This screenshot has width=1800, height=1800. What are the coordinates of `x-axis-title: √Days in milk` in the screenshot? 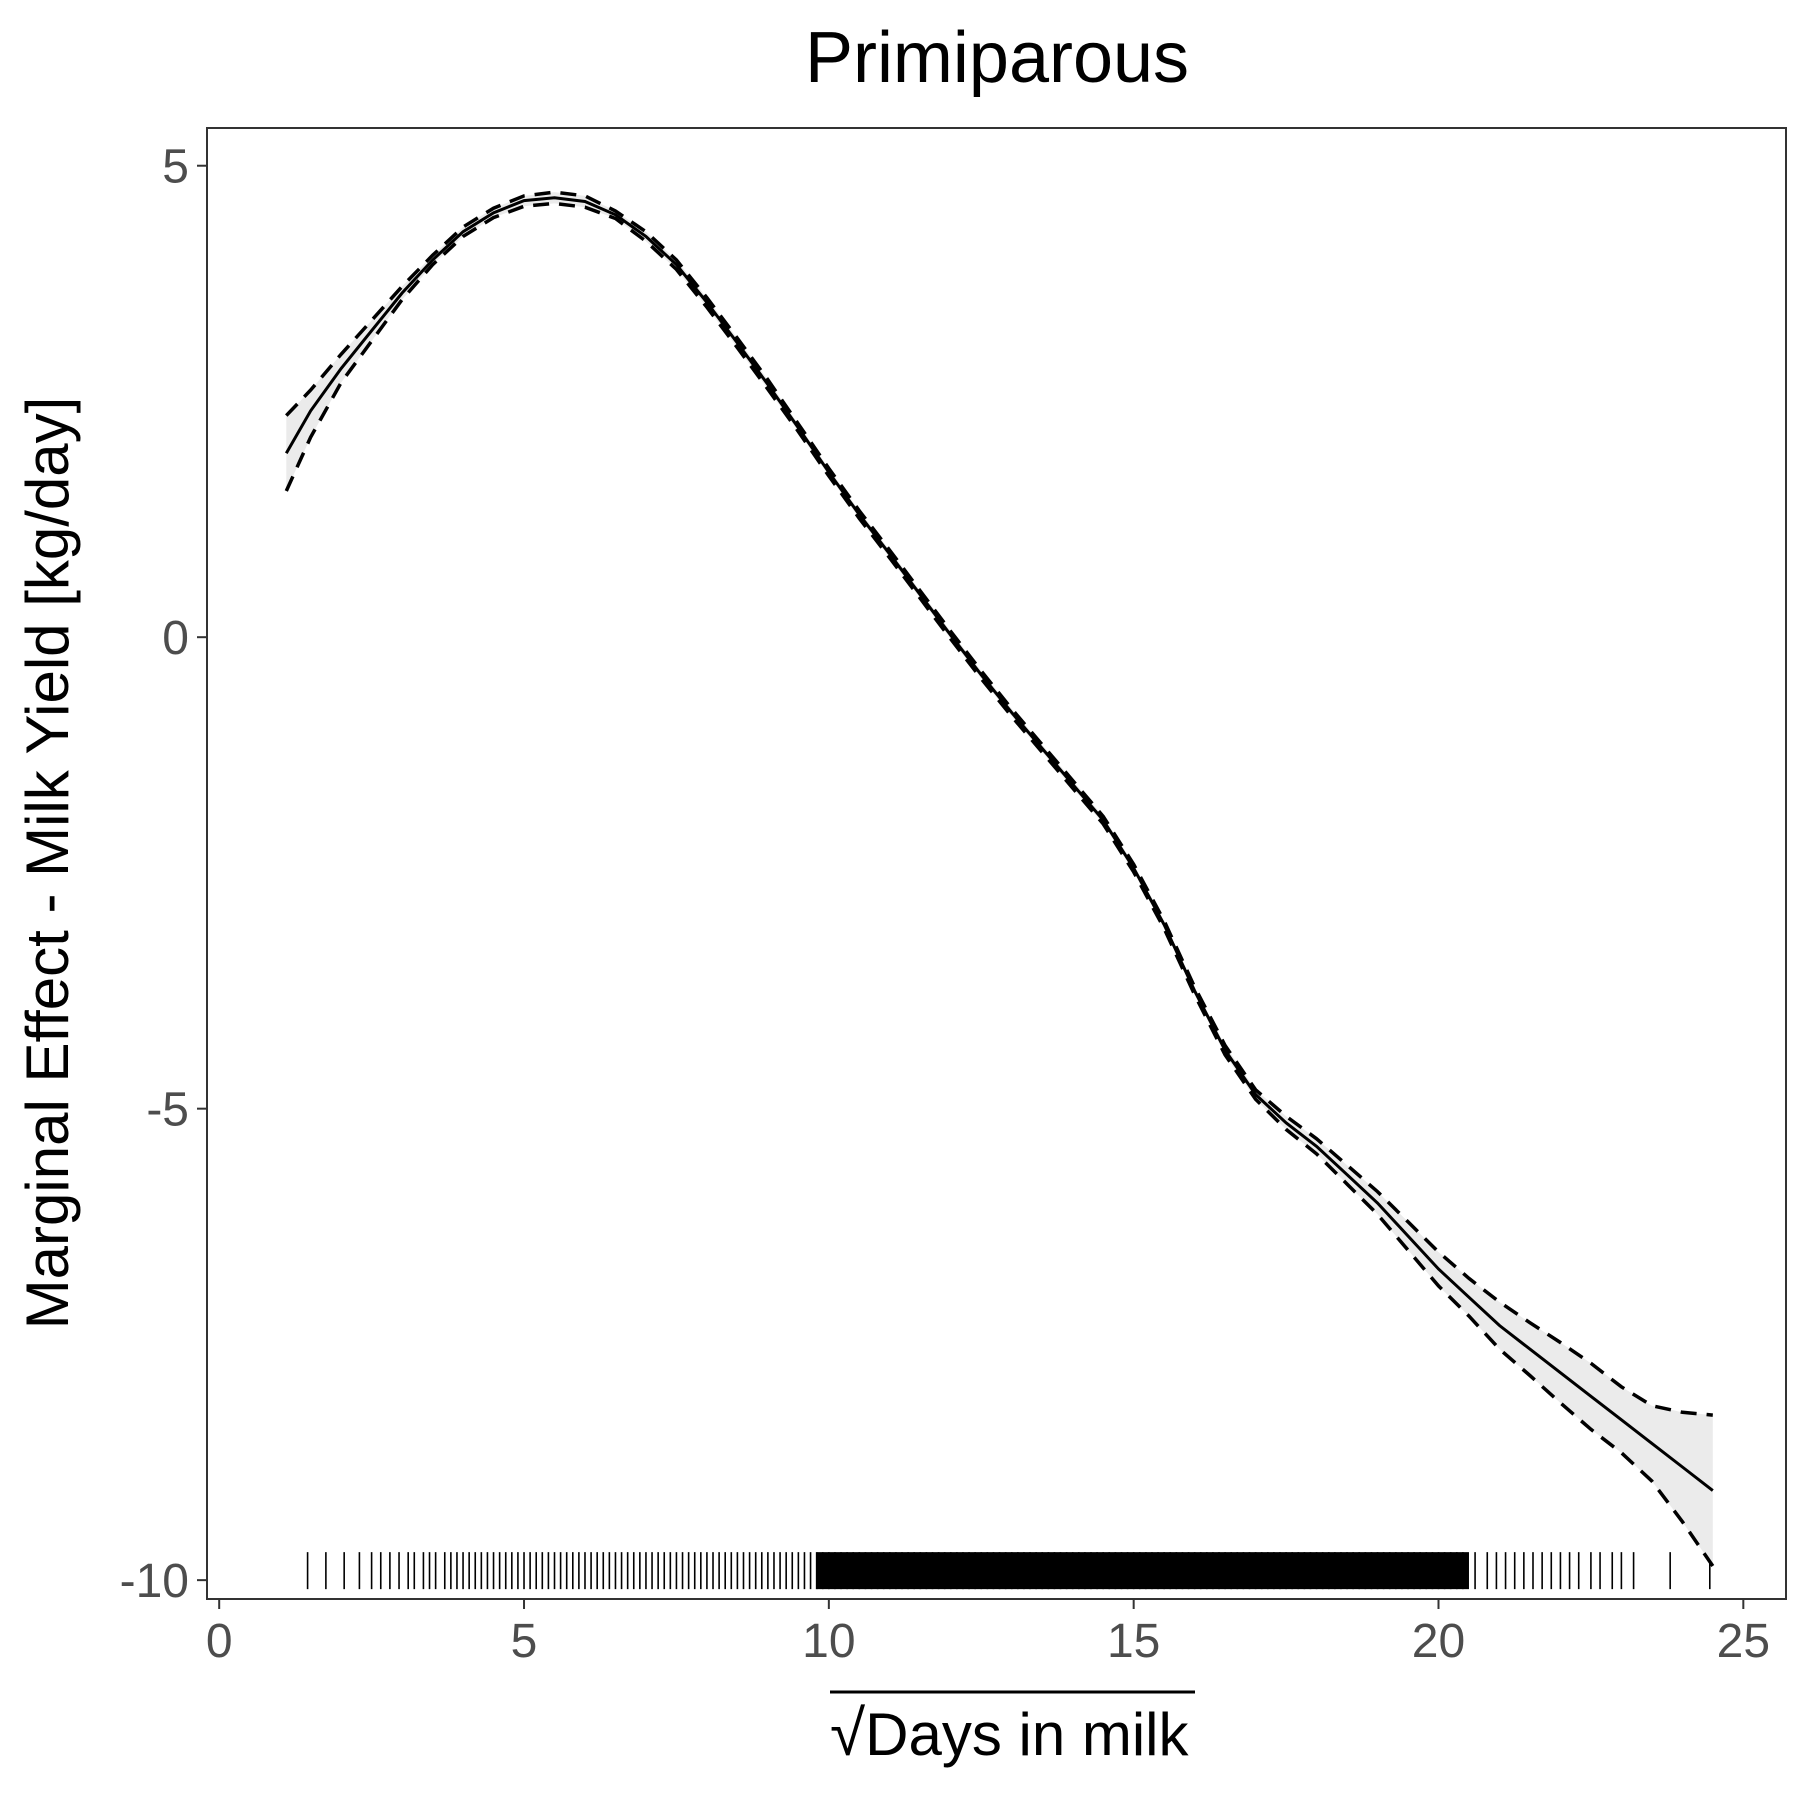 It's located at (1010, 1733).